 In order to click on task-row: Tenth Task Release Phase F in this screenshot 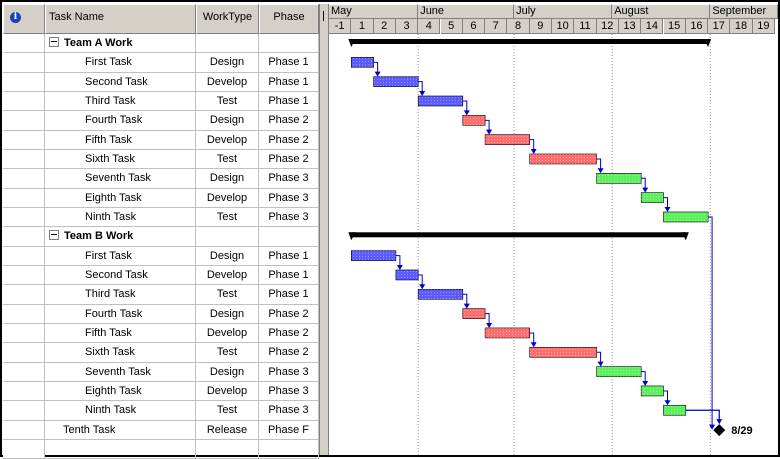, I will do `click(161, 430)`.